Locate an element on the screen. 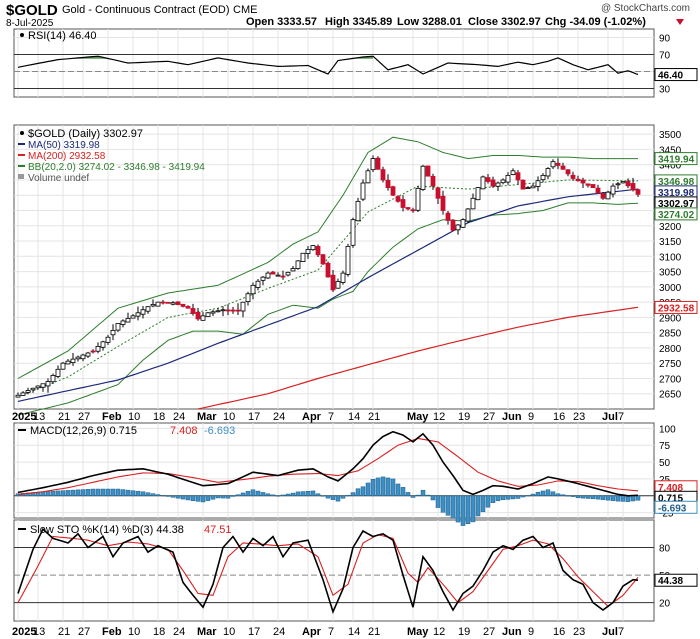 The width and height of the screenshot is (700, 639). sto-panel is located at coordinates (334, 570).